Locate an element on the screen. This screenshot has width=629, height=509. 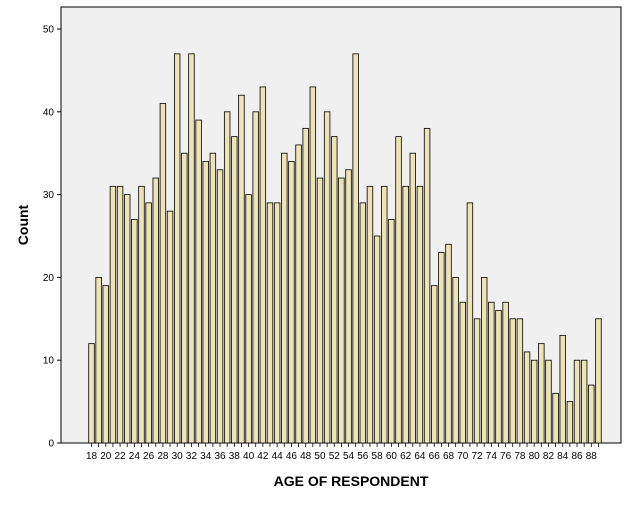
x-tick-label: 72 is located at coordinates (477, 456).